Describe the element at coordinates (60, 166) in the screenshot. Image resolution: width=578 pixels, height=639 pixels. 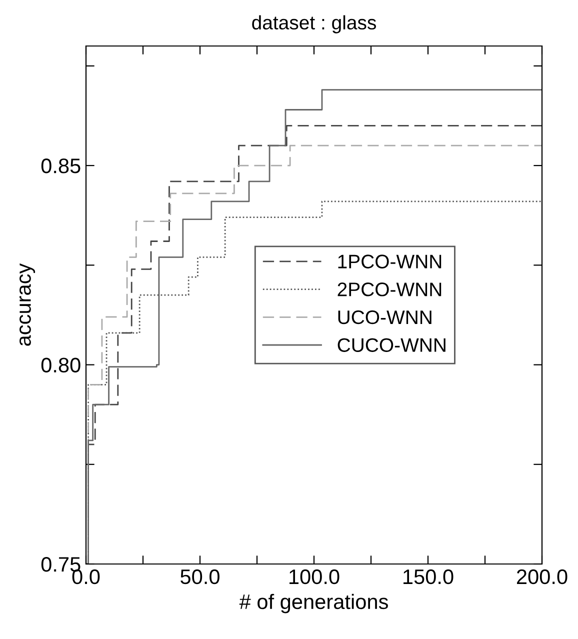
I see `y-tick-label: 0.85` at that location.